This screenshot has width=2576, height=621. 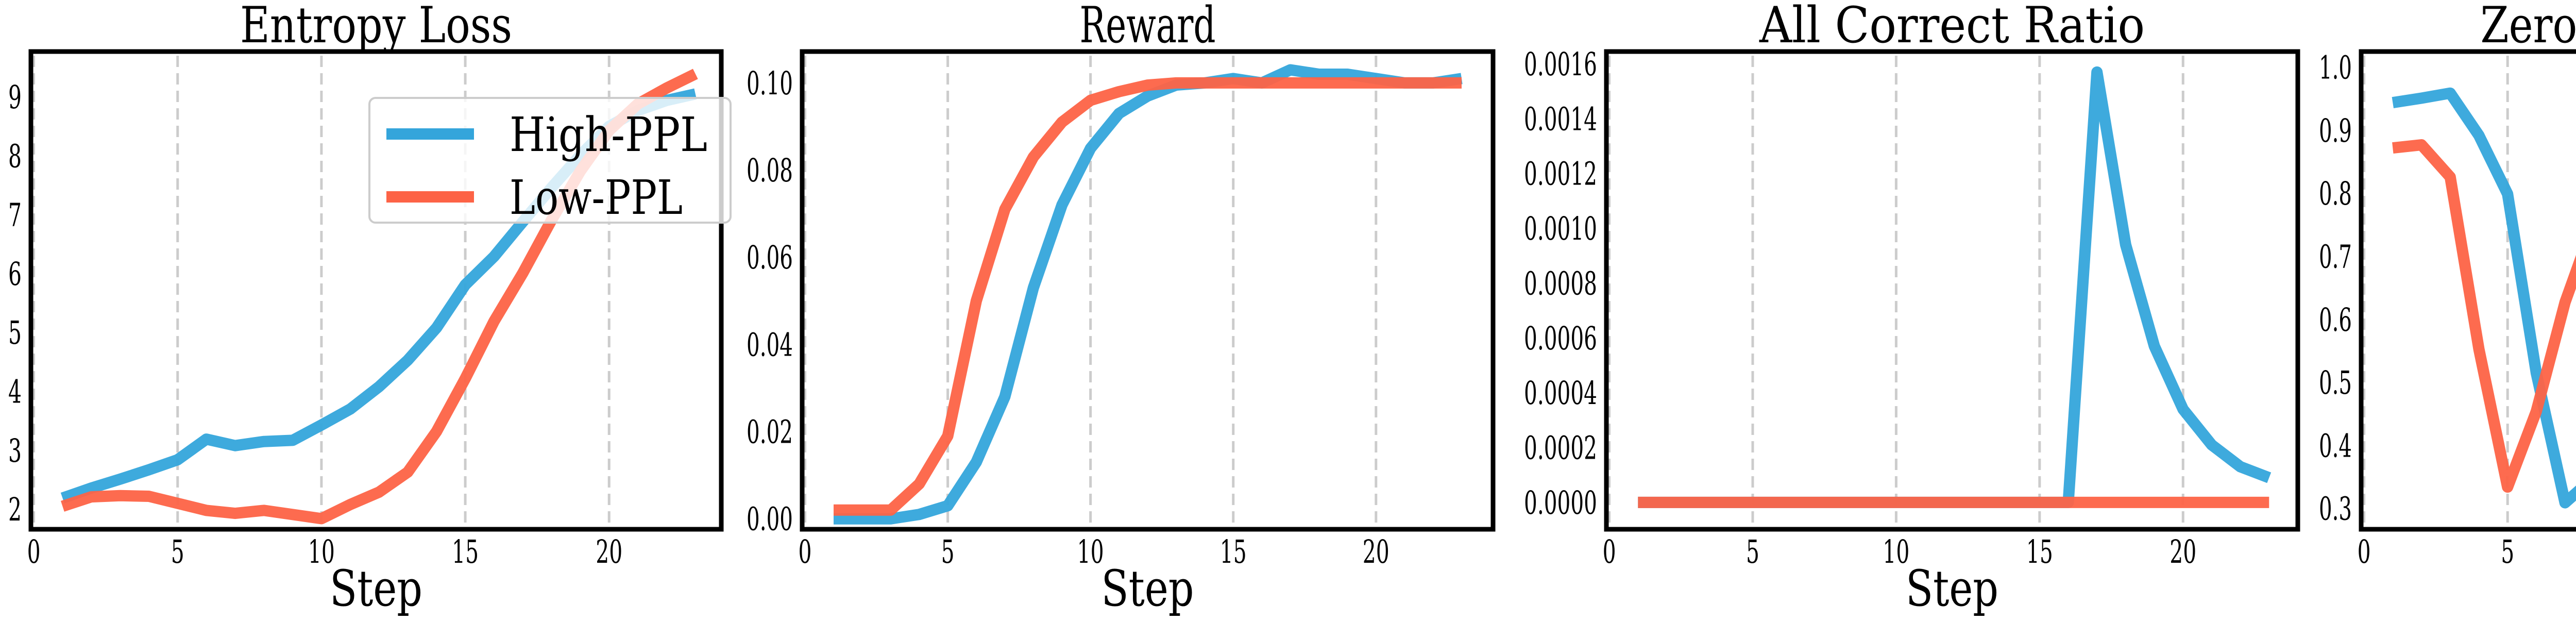 I want to click on y-tick-label: 0.3, so click(x=2335, y=509).